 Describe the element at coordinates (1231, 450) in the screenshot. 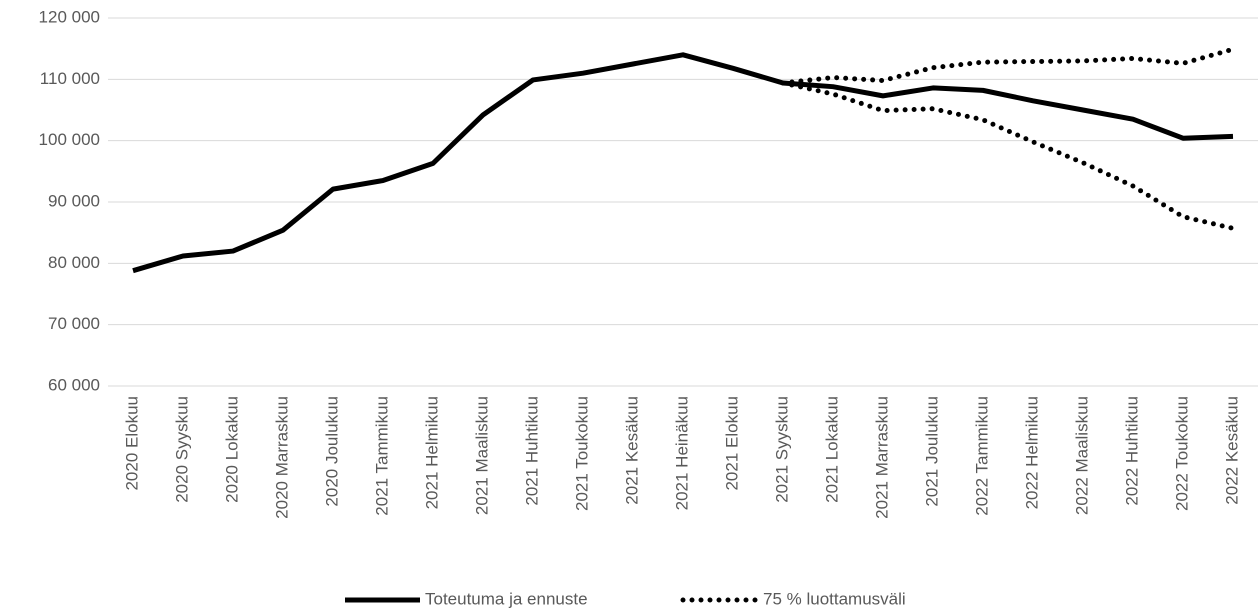

I see `x-tick-label: 2022 Kesäkuu` at that location.